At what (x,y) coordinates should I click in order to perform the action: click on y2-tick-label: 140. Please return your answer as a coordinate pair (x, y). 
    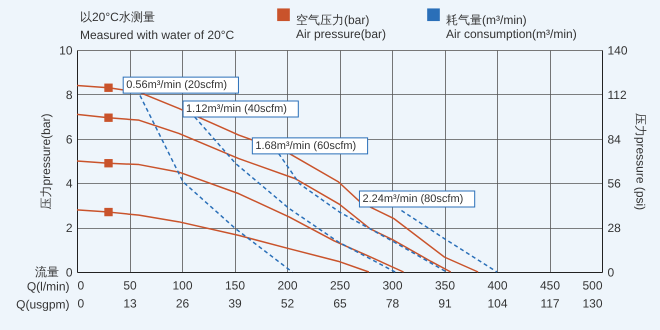
    Looking at the image, I should click on (618, 51).